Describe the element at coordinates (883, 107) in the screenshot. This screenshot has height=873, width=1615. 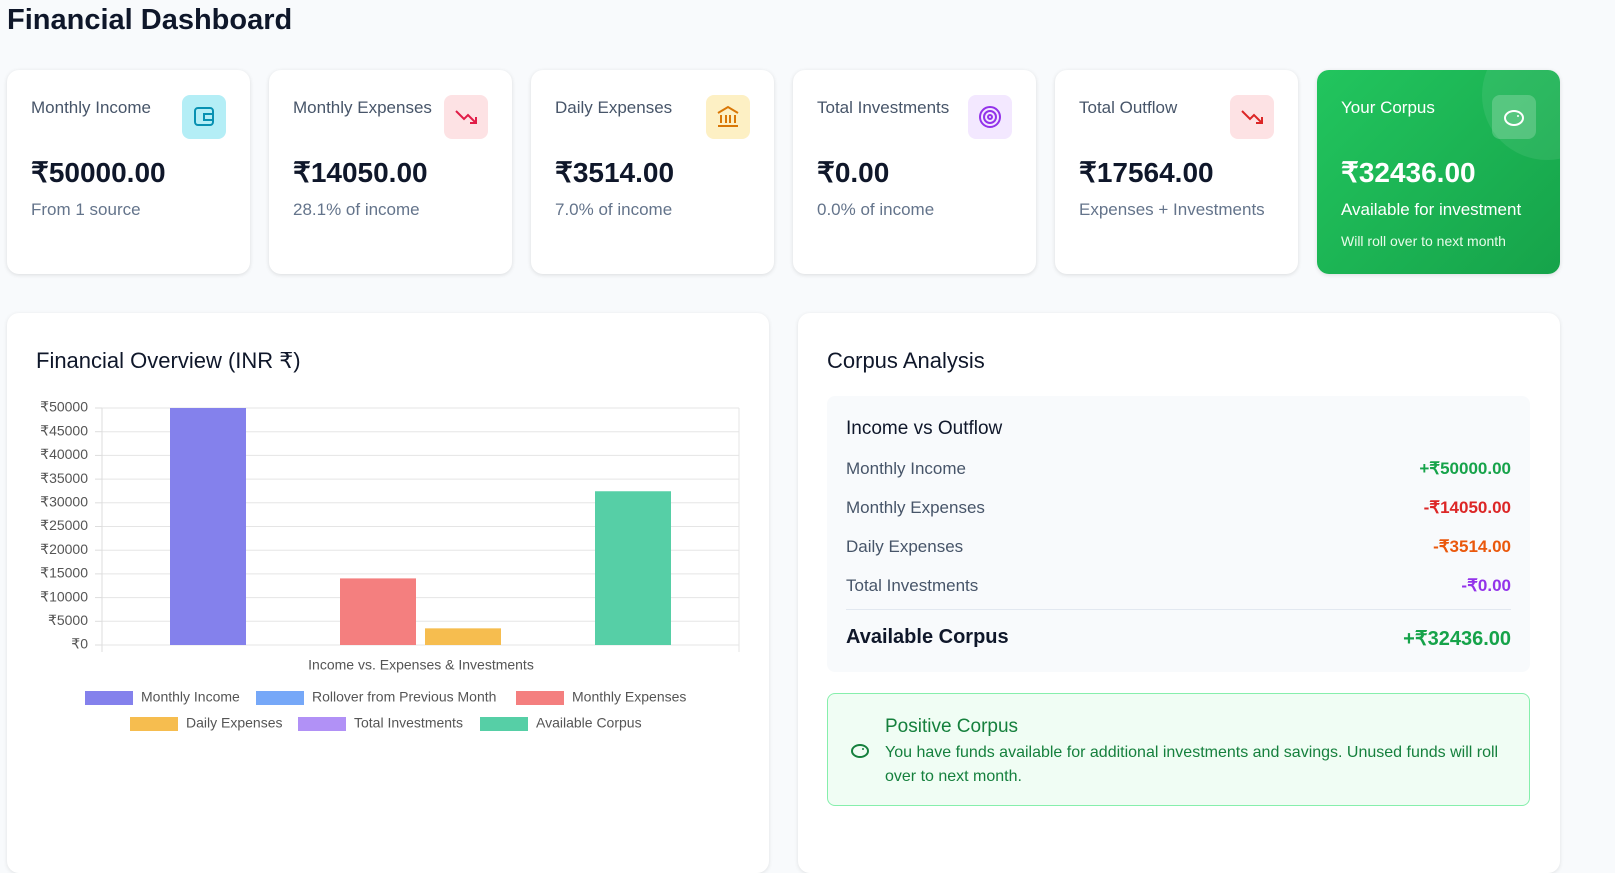
I see `card-label: Total Investments` at that location.